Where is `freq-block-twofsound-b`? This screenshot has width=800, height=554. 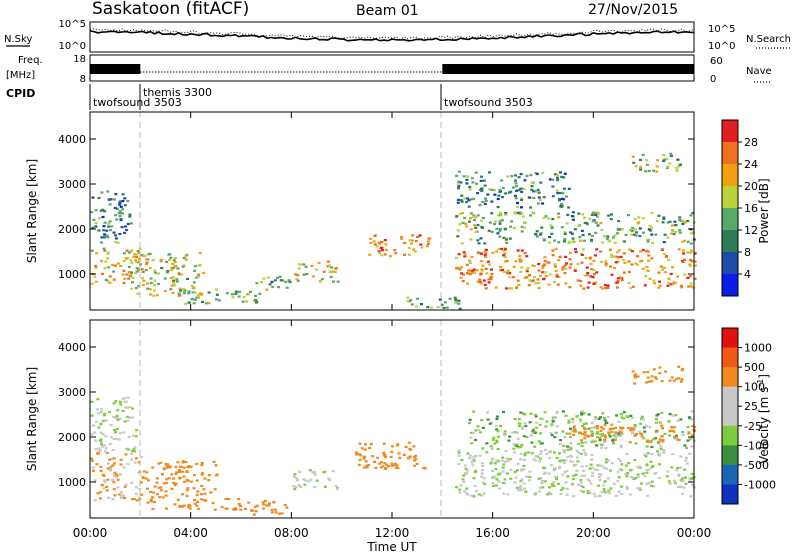 freq-block-twofsound-b is located at coordinates (568, 69).